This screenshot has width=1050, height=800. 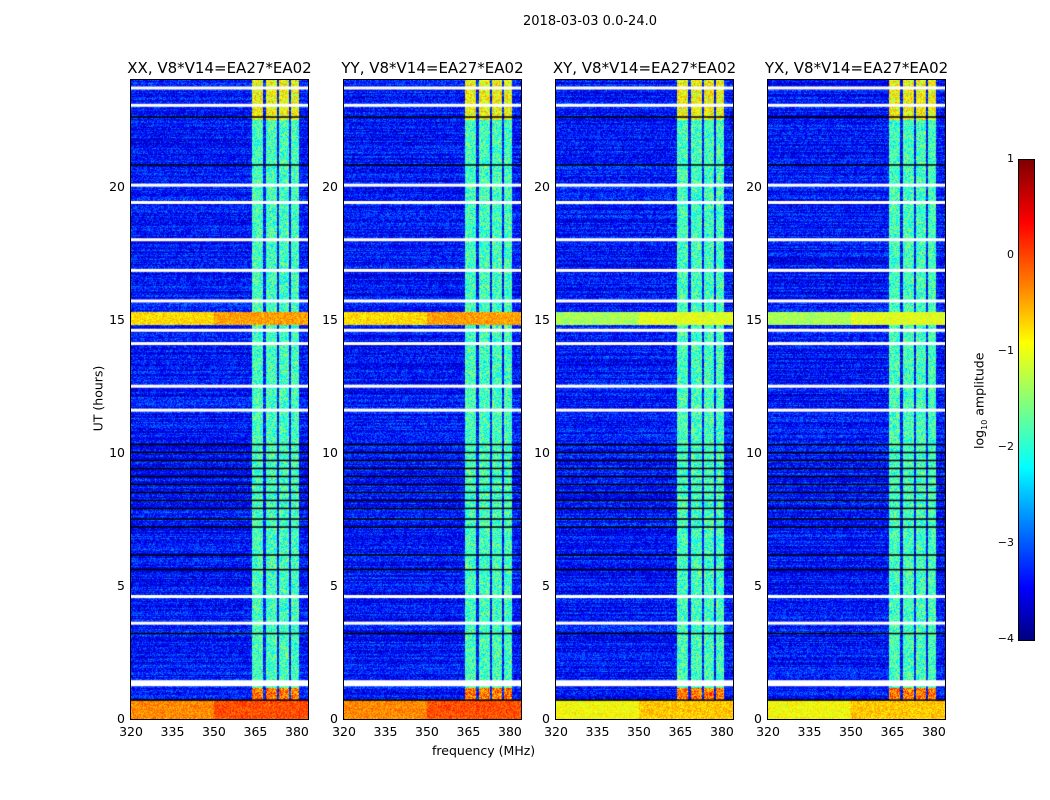 I want to click on heatmap-xx, so click(x=219, y=399).